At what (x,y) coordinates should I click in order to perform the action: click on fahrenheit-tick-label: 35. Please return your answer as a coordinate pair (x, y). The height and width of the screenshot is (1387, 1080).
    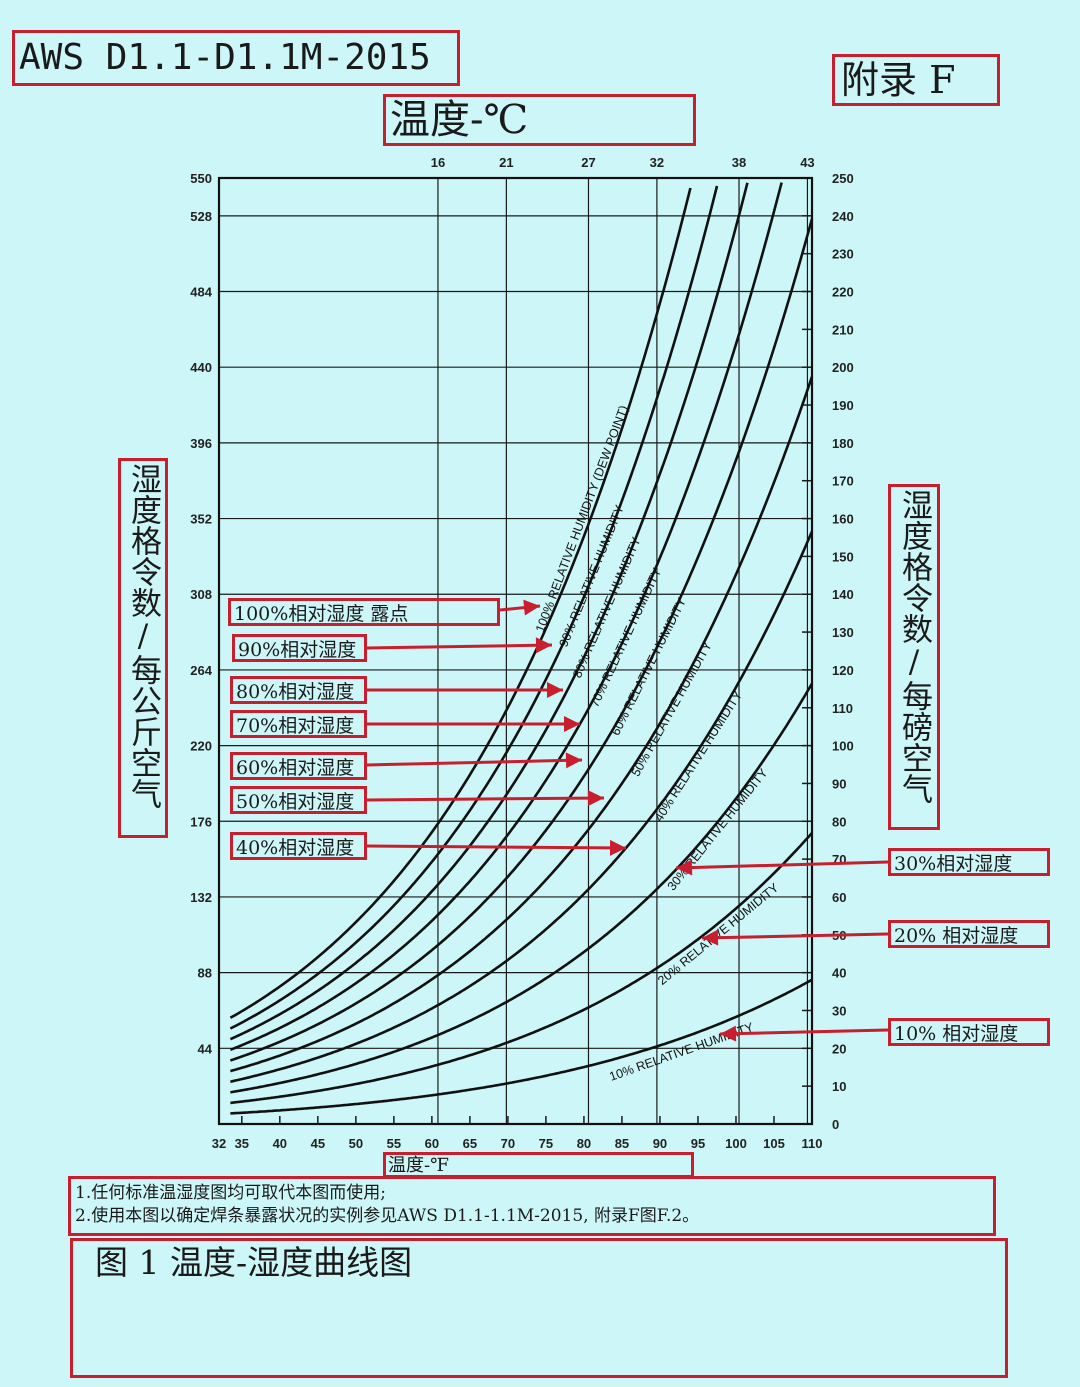
    Looking at the image, I should click on (242, 1143).